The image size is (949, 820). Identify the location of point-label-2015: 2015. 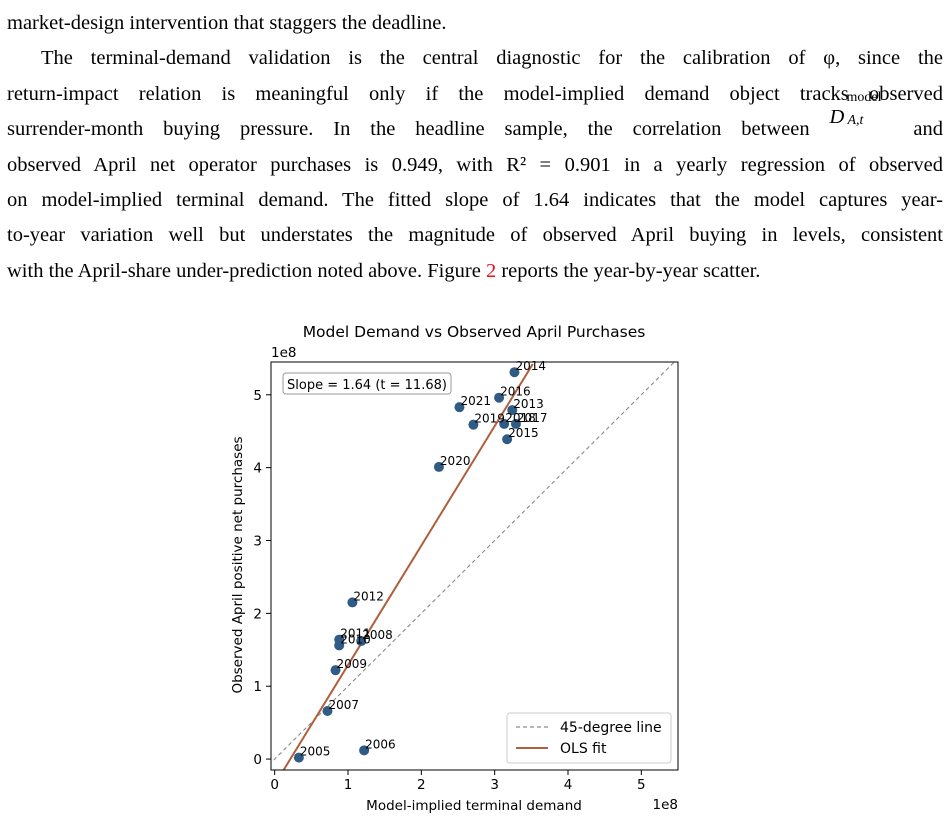
(523, 433).